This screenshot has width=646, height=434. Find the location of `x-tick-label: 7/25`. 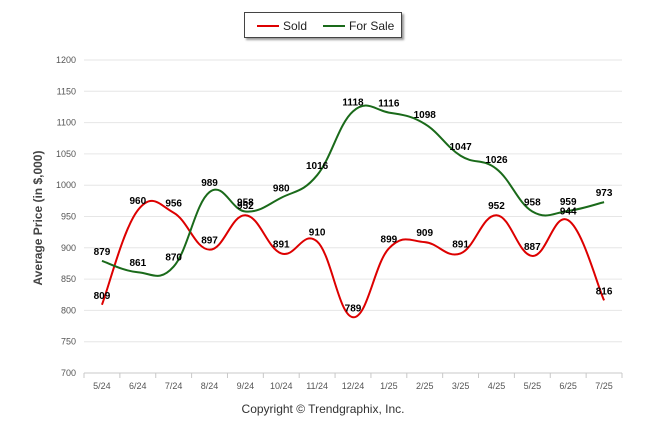

x-tick-label: 7/25 is located at coordinates (604, 386).